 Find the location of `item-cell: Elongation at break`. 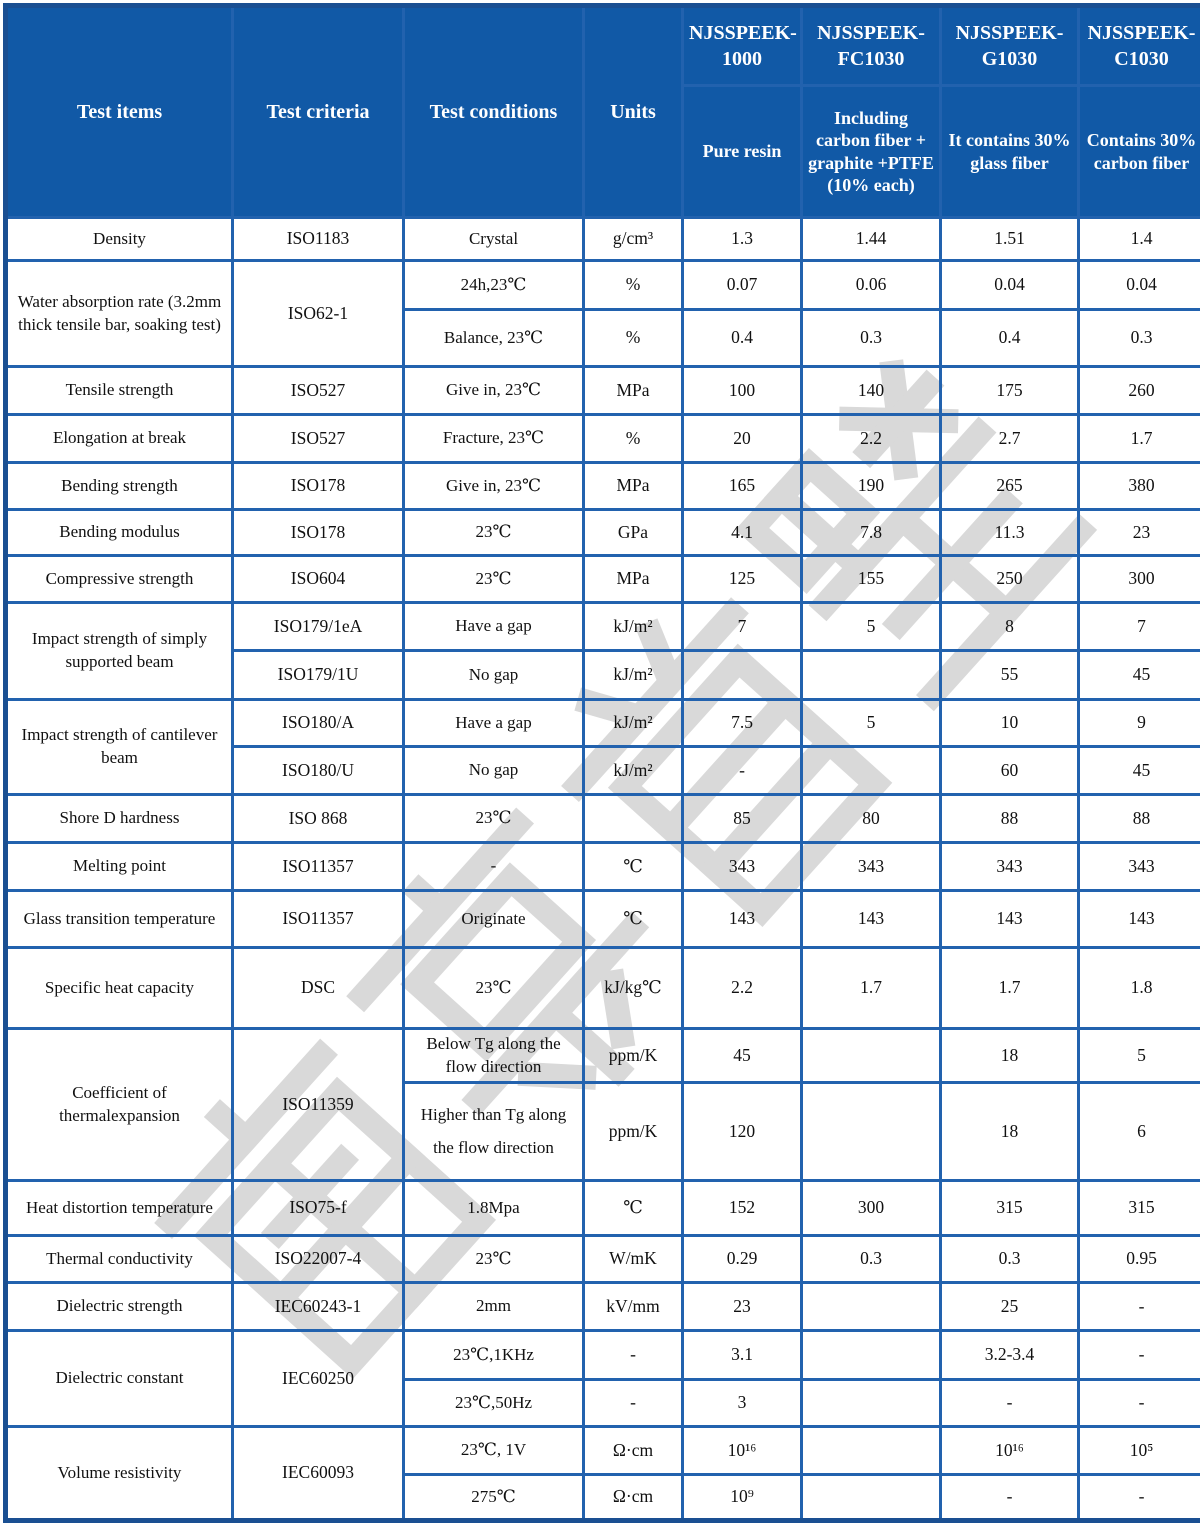

item-cell: Elongation at break is located at coordinates (119, 438).